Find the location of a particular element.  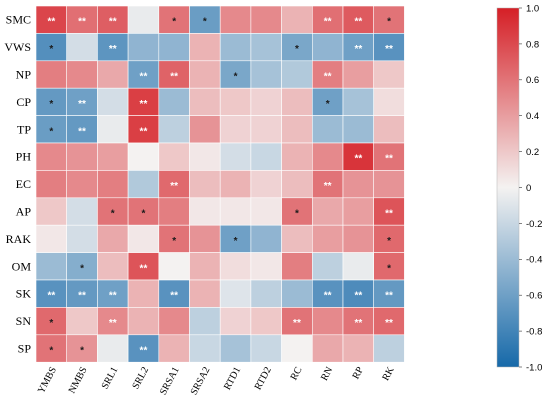

column-label: RC is located at coordinates (297, 373).